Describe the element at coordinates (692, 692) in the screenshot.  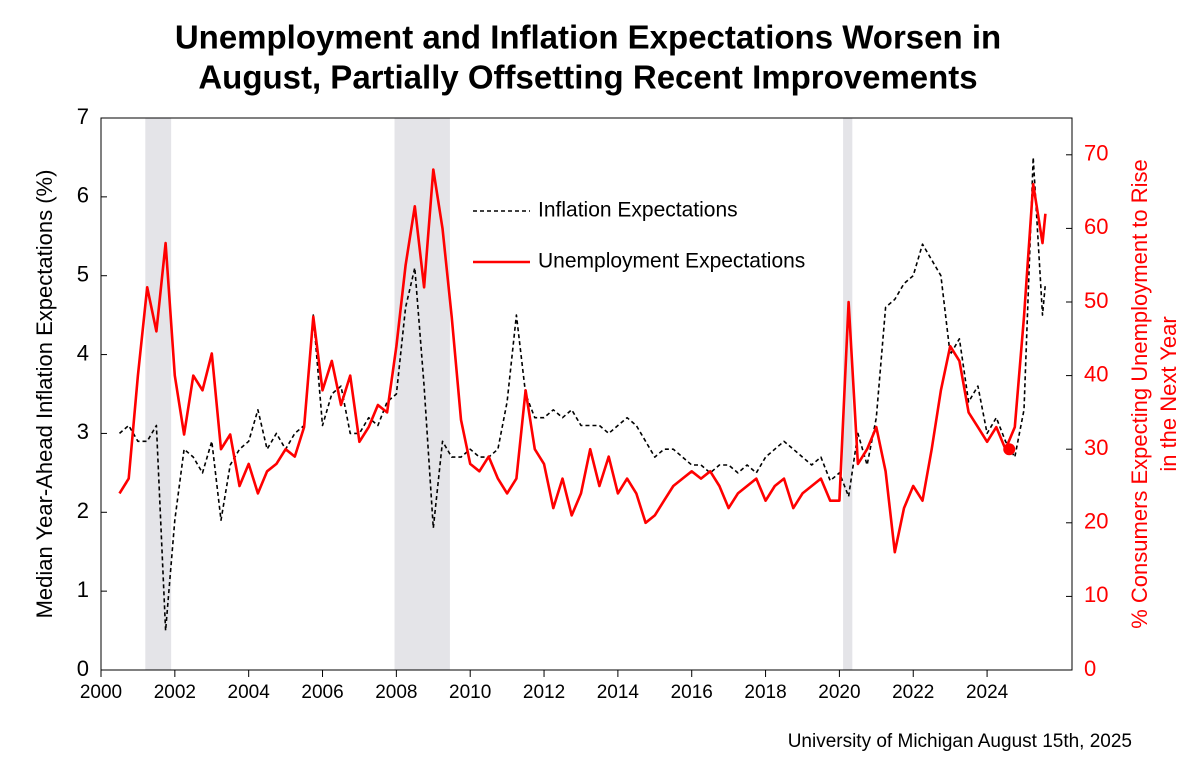
I see `x-tick-label: 2016` at that location.